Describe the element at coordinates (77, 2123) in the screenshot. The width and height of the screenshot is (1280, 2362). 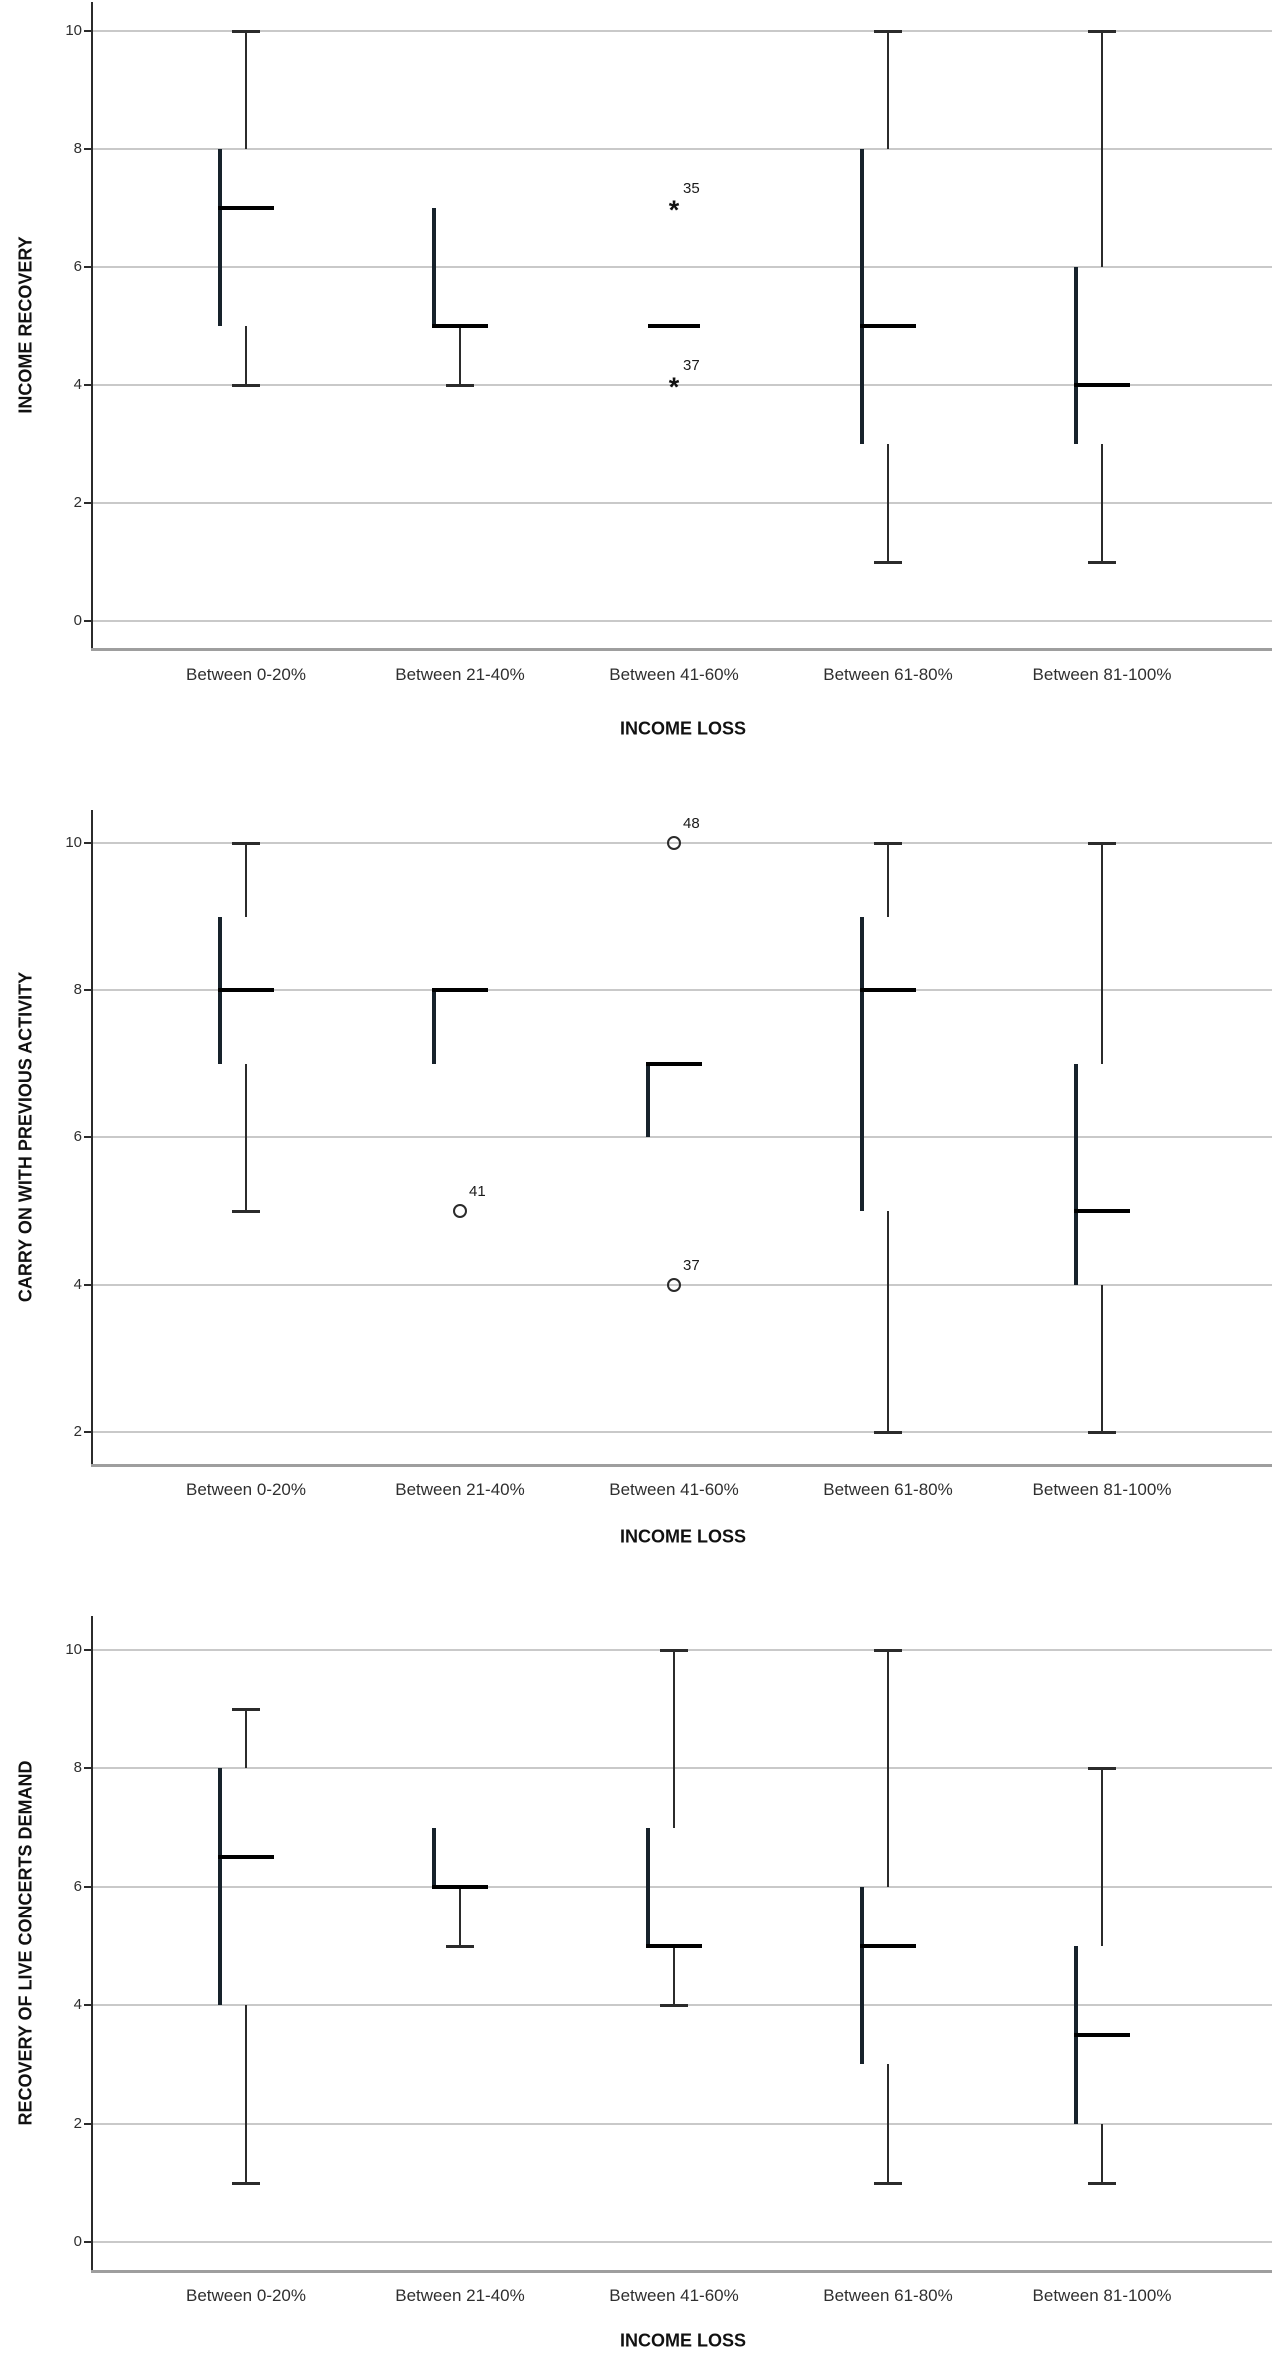
I see `y-tick-label: 2` at that location.